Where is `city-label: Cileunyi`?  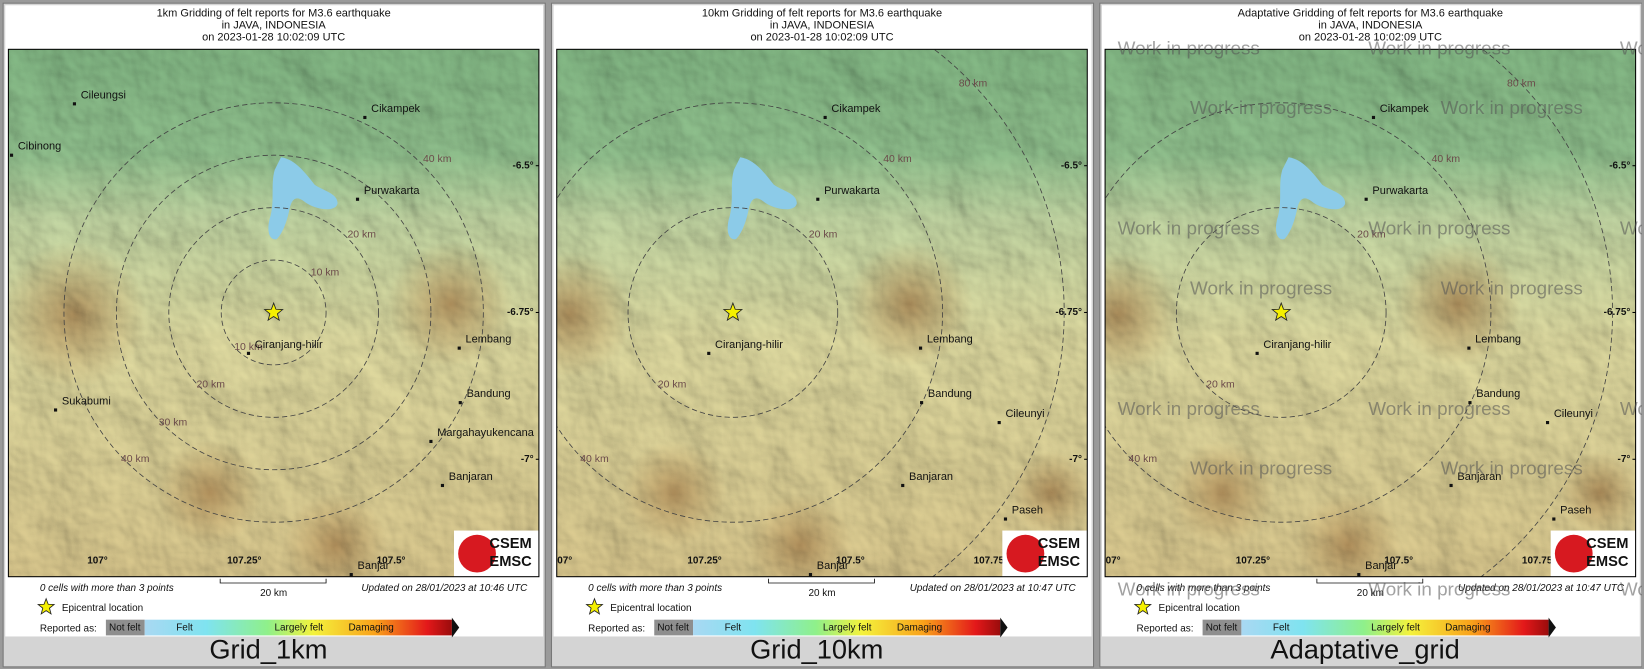 city-label: Cileunyi is located at coordinates (1024, 414).